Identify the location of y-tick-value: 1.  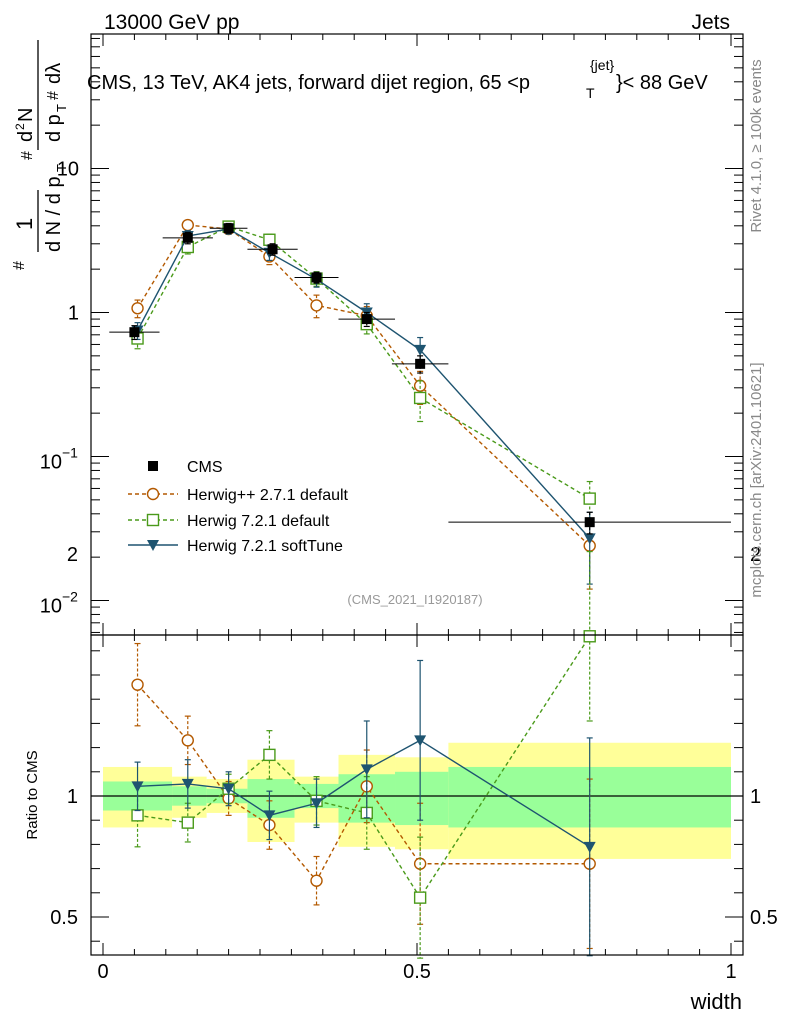
(73, 314).